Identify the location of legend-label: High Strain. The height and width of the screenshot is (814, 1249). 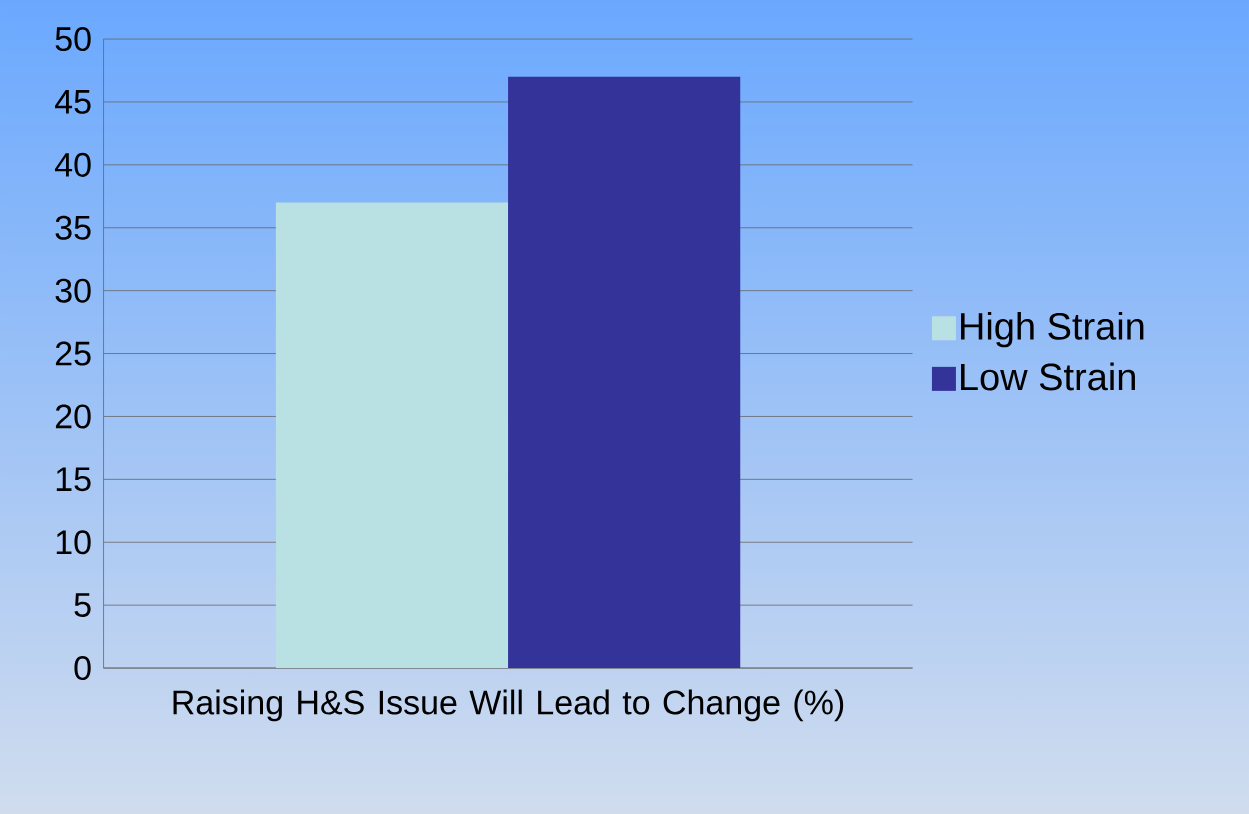
(1052, 329).